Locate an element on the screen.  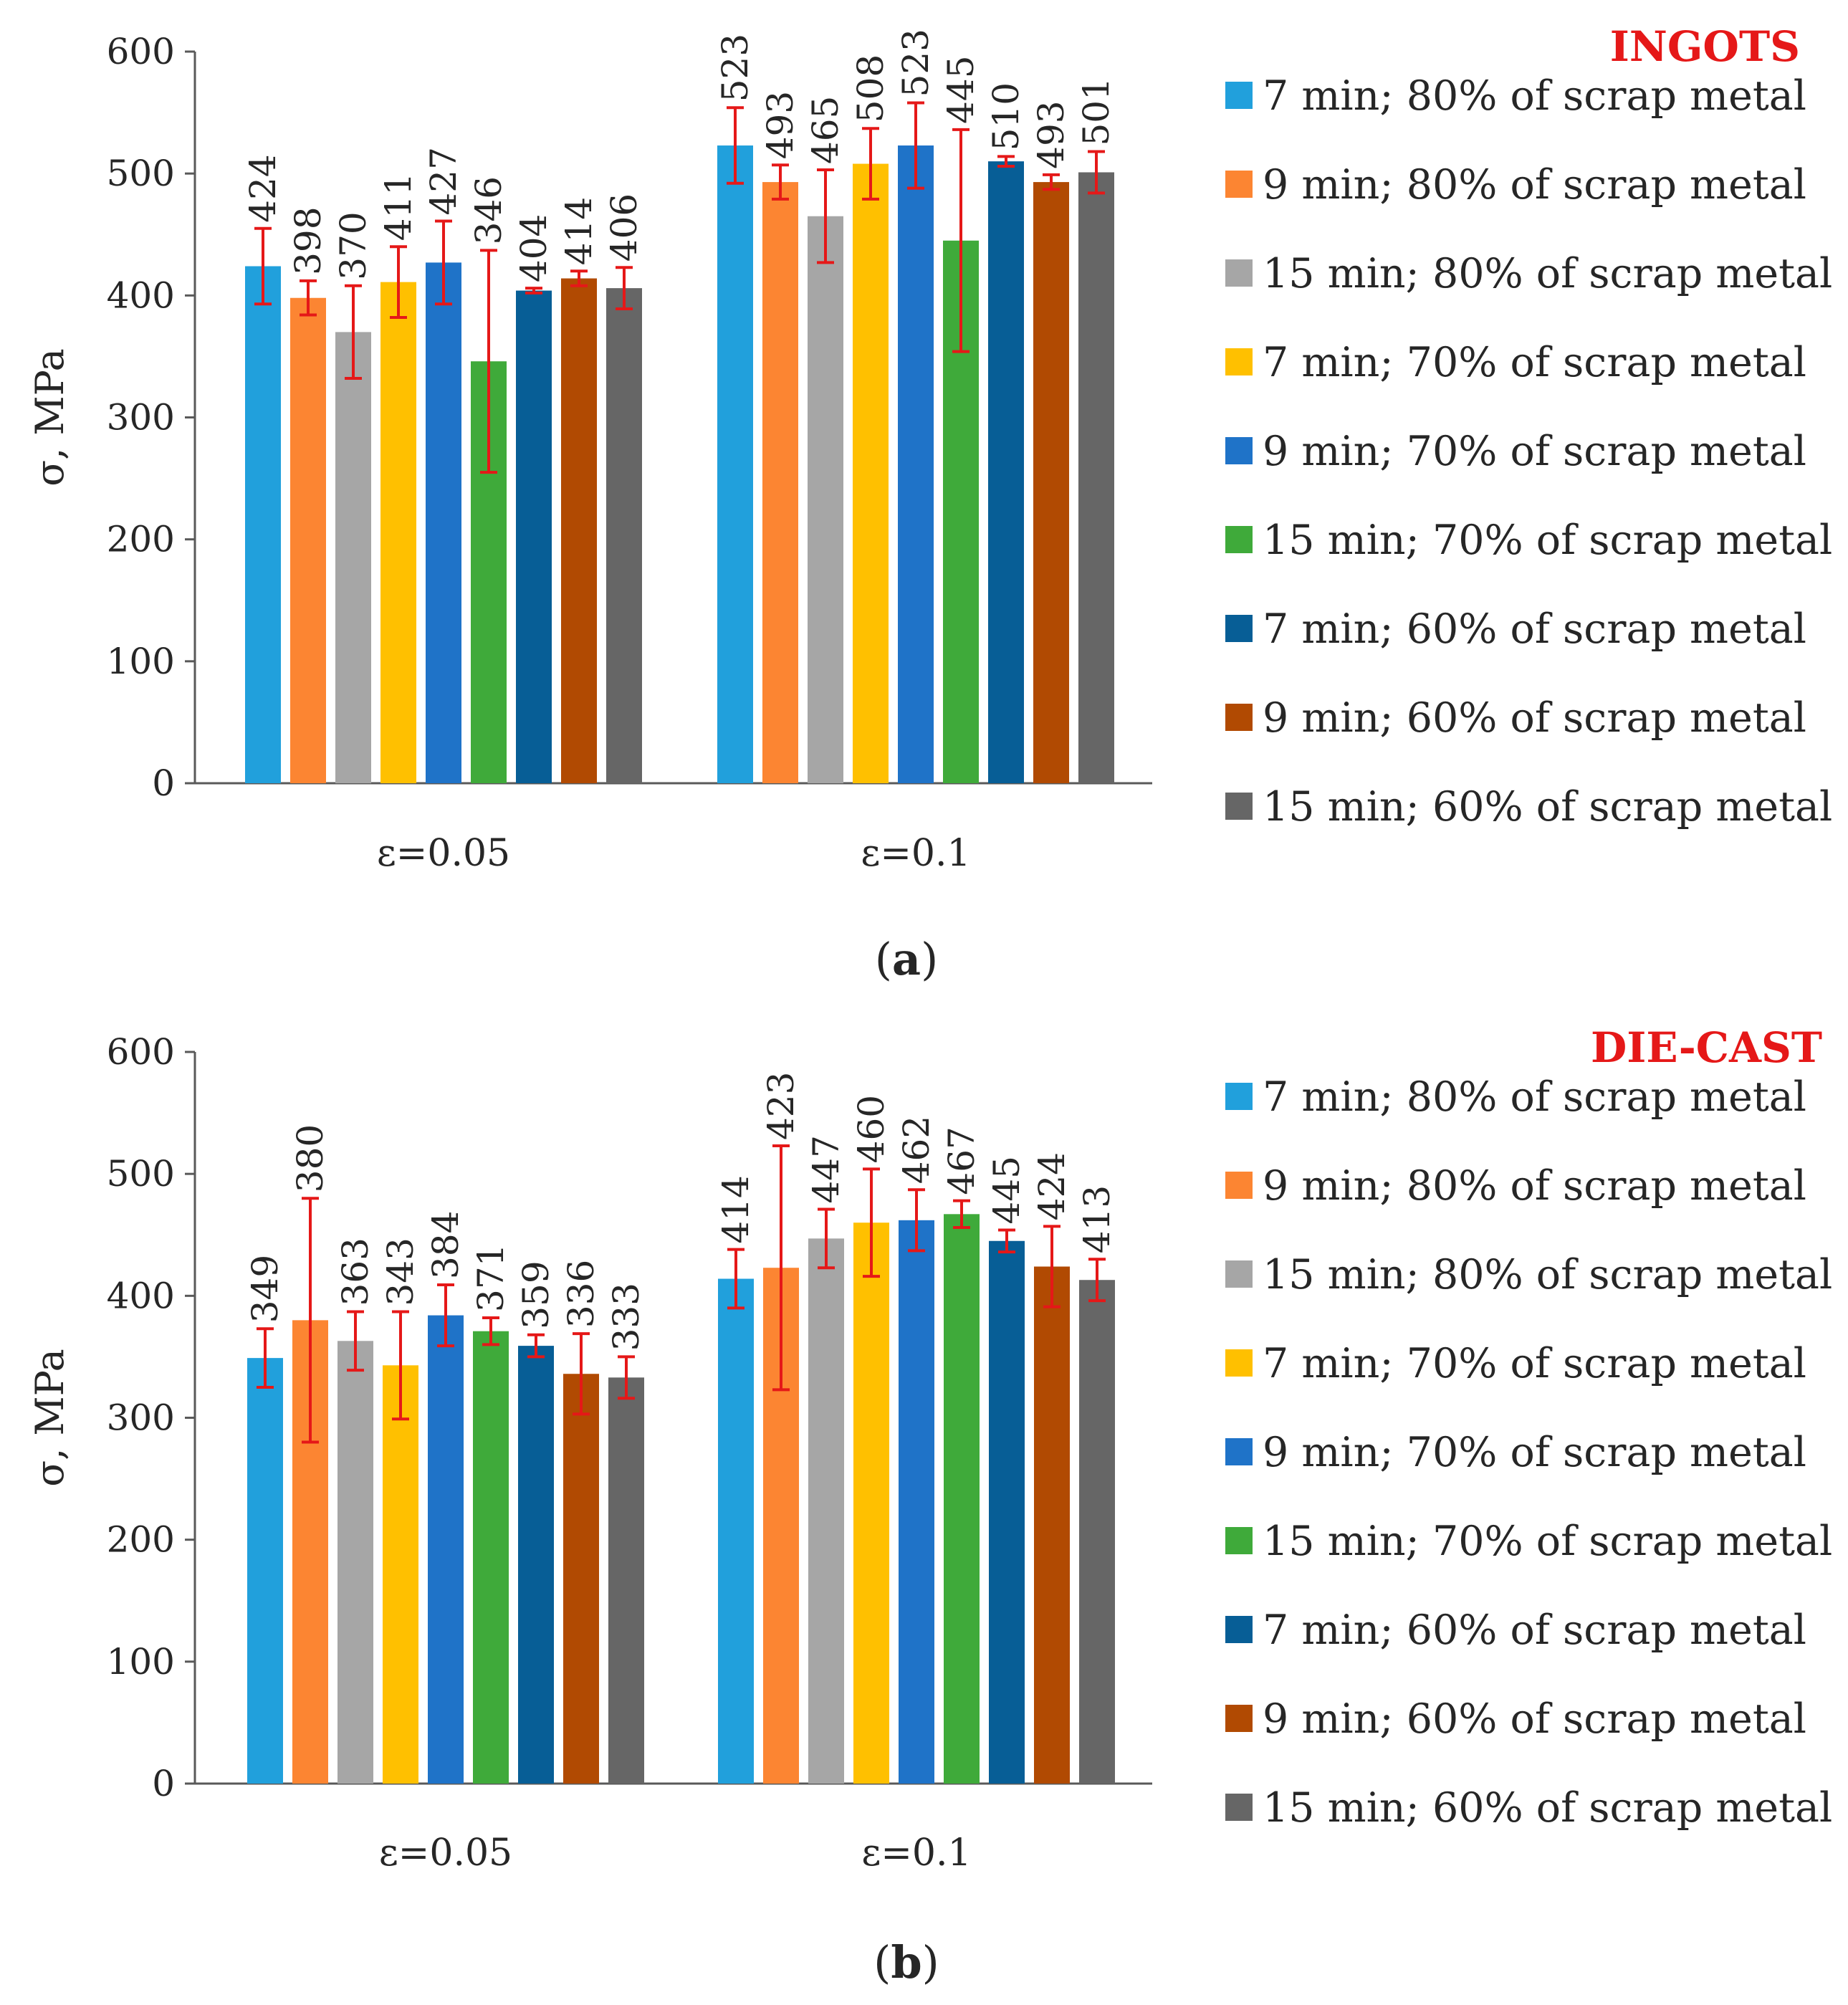
data-label: 414 is located at coordinates (736, 1209).